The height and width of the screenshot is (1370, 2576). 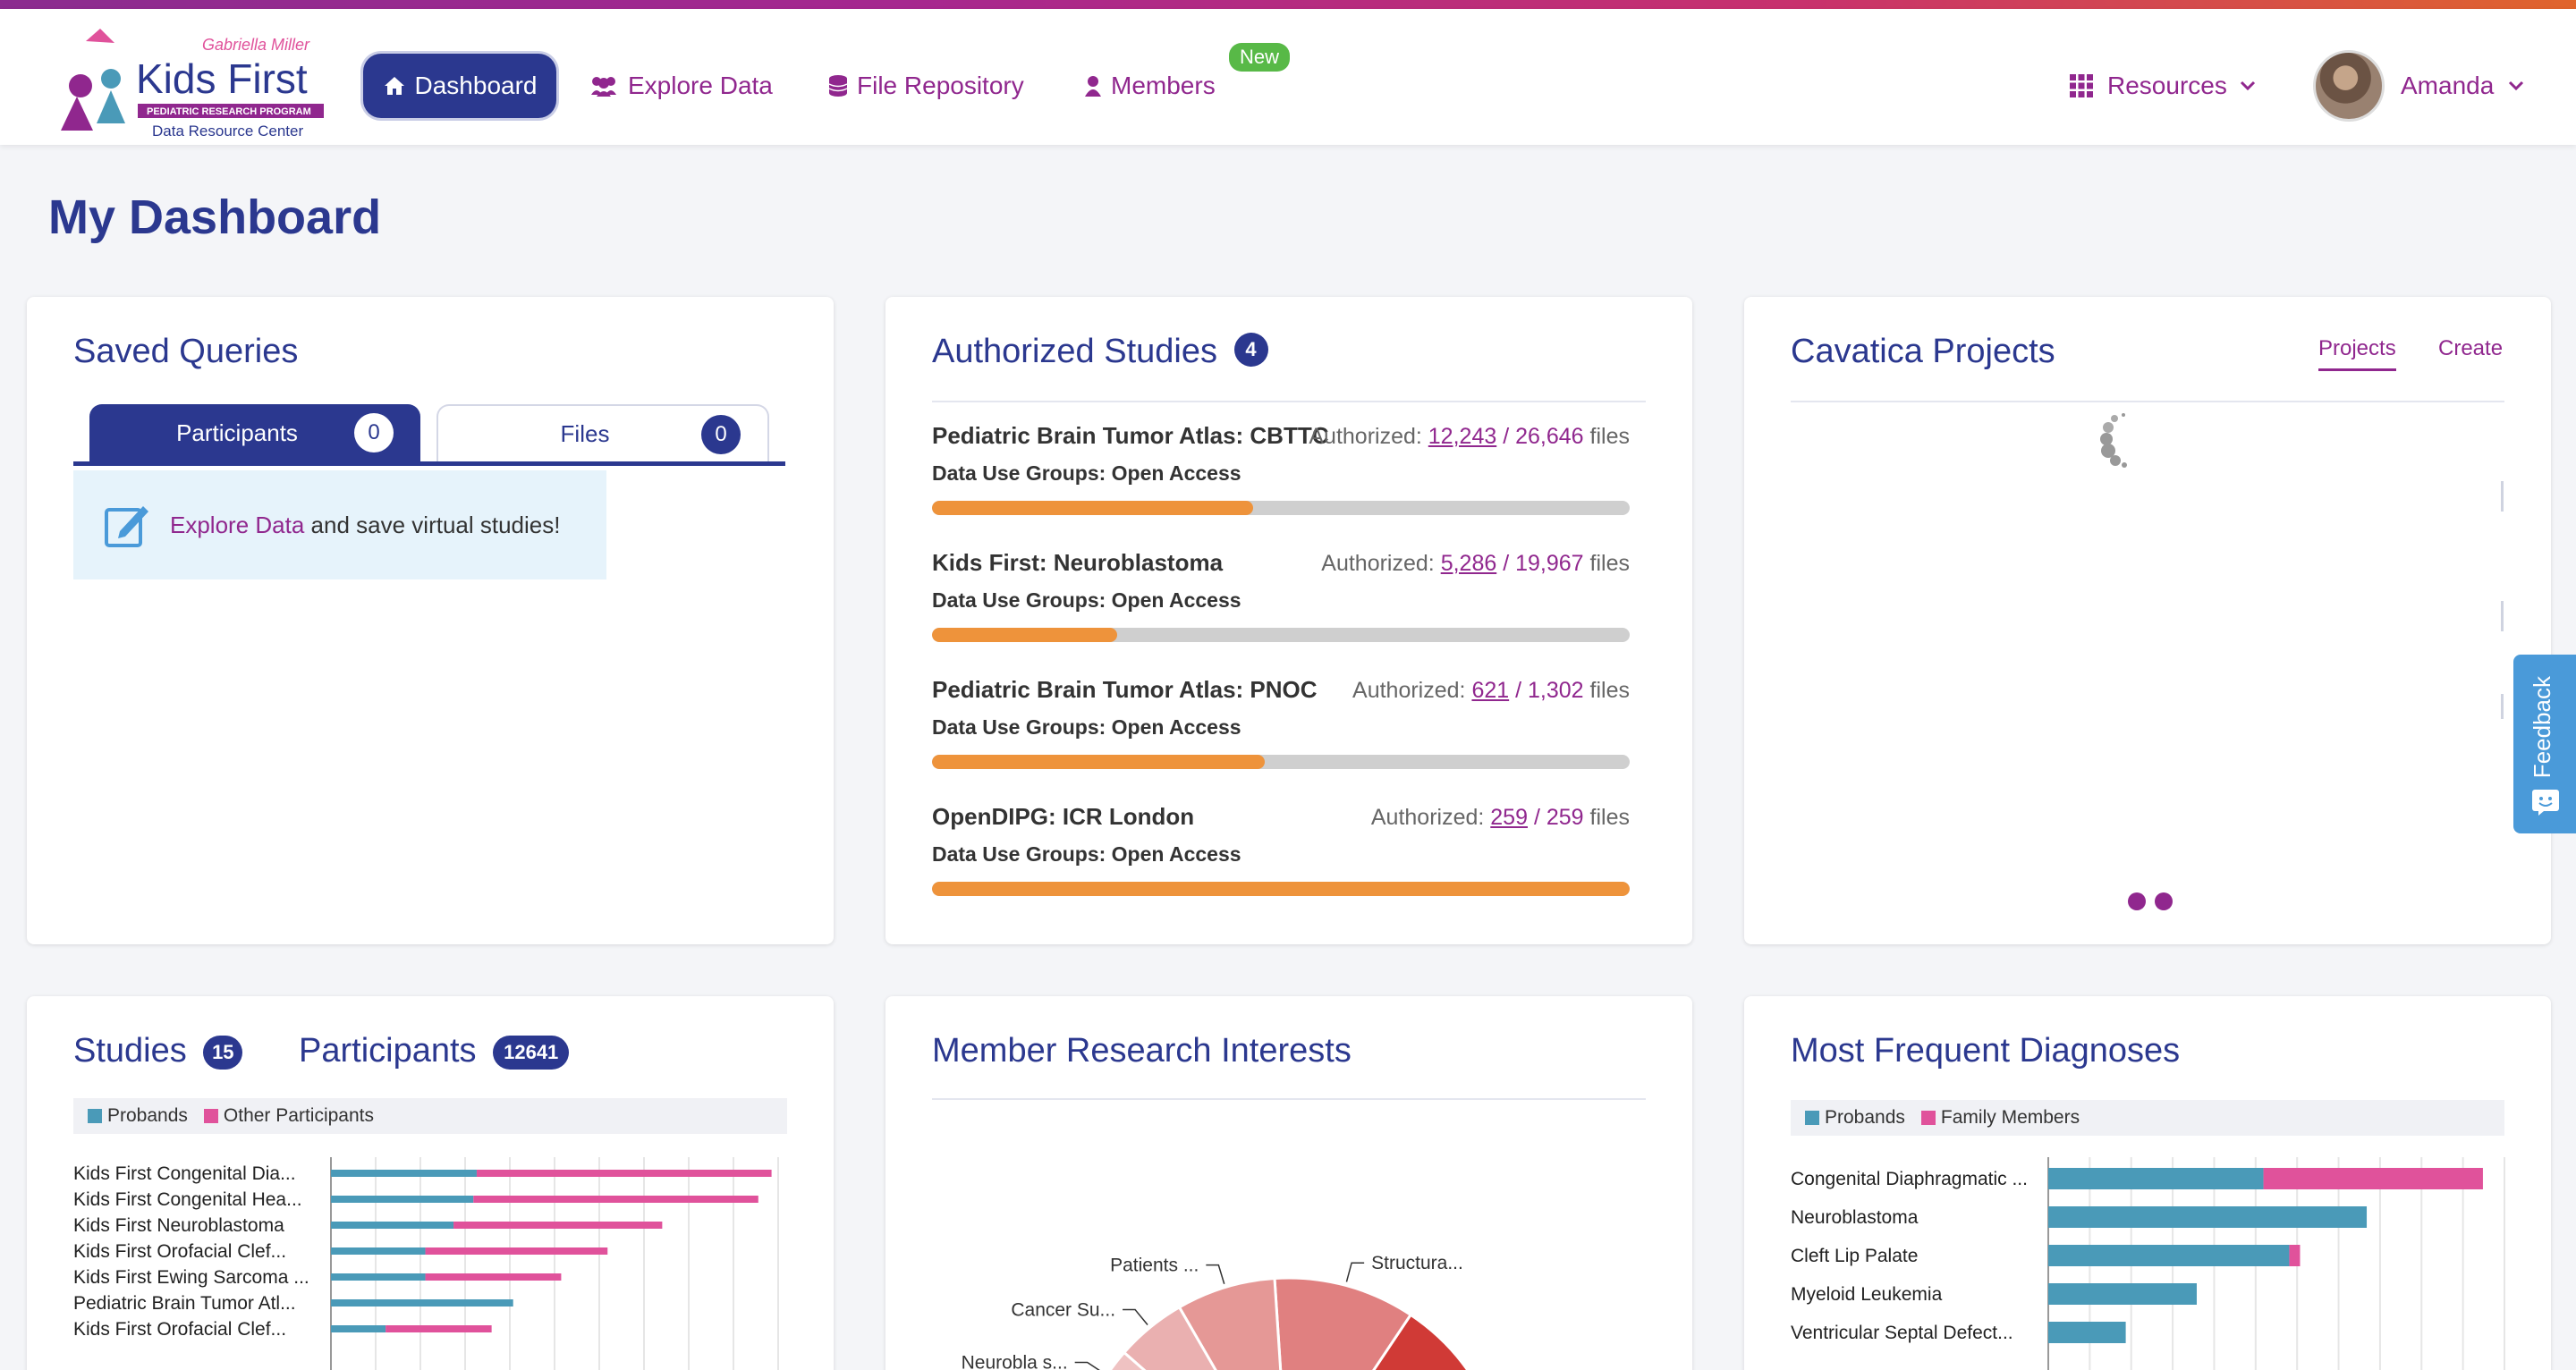 I want to click on nav-file-repository: File Repository, so click(x=926, y=86).